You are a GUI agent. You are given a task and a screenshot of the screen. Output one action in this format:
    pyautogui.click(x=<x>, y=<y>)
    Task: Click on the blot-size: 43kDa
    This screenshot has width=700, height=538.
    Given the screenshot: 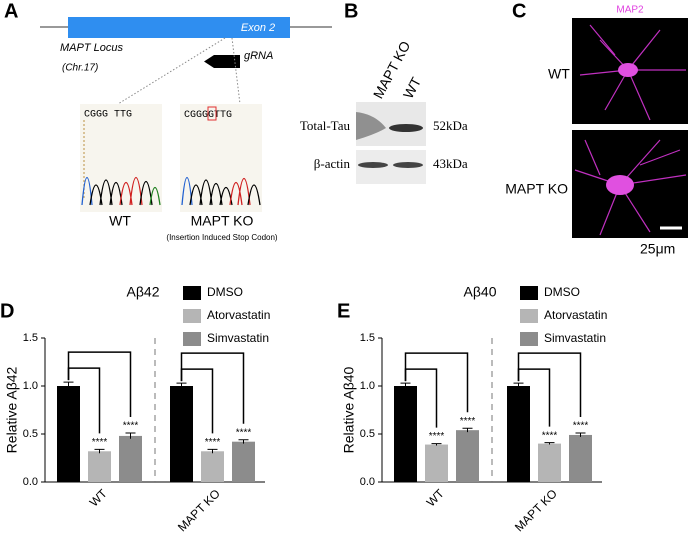 What is the action you would take?
    pyautogui.click(x=450, y=163)
    